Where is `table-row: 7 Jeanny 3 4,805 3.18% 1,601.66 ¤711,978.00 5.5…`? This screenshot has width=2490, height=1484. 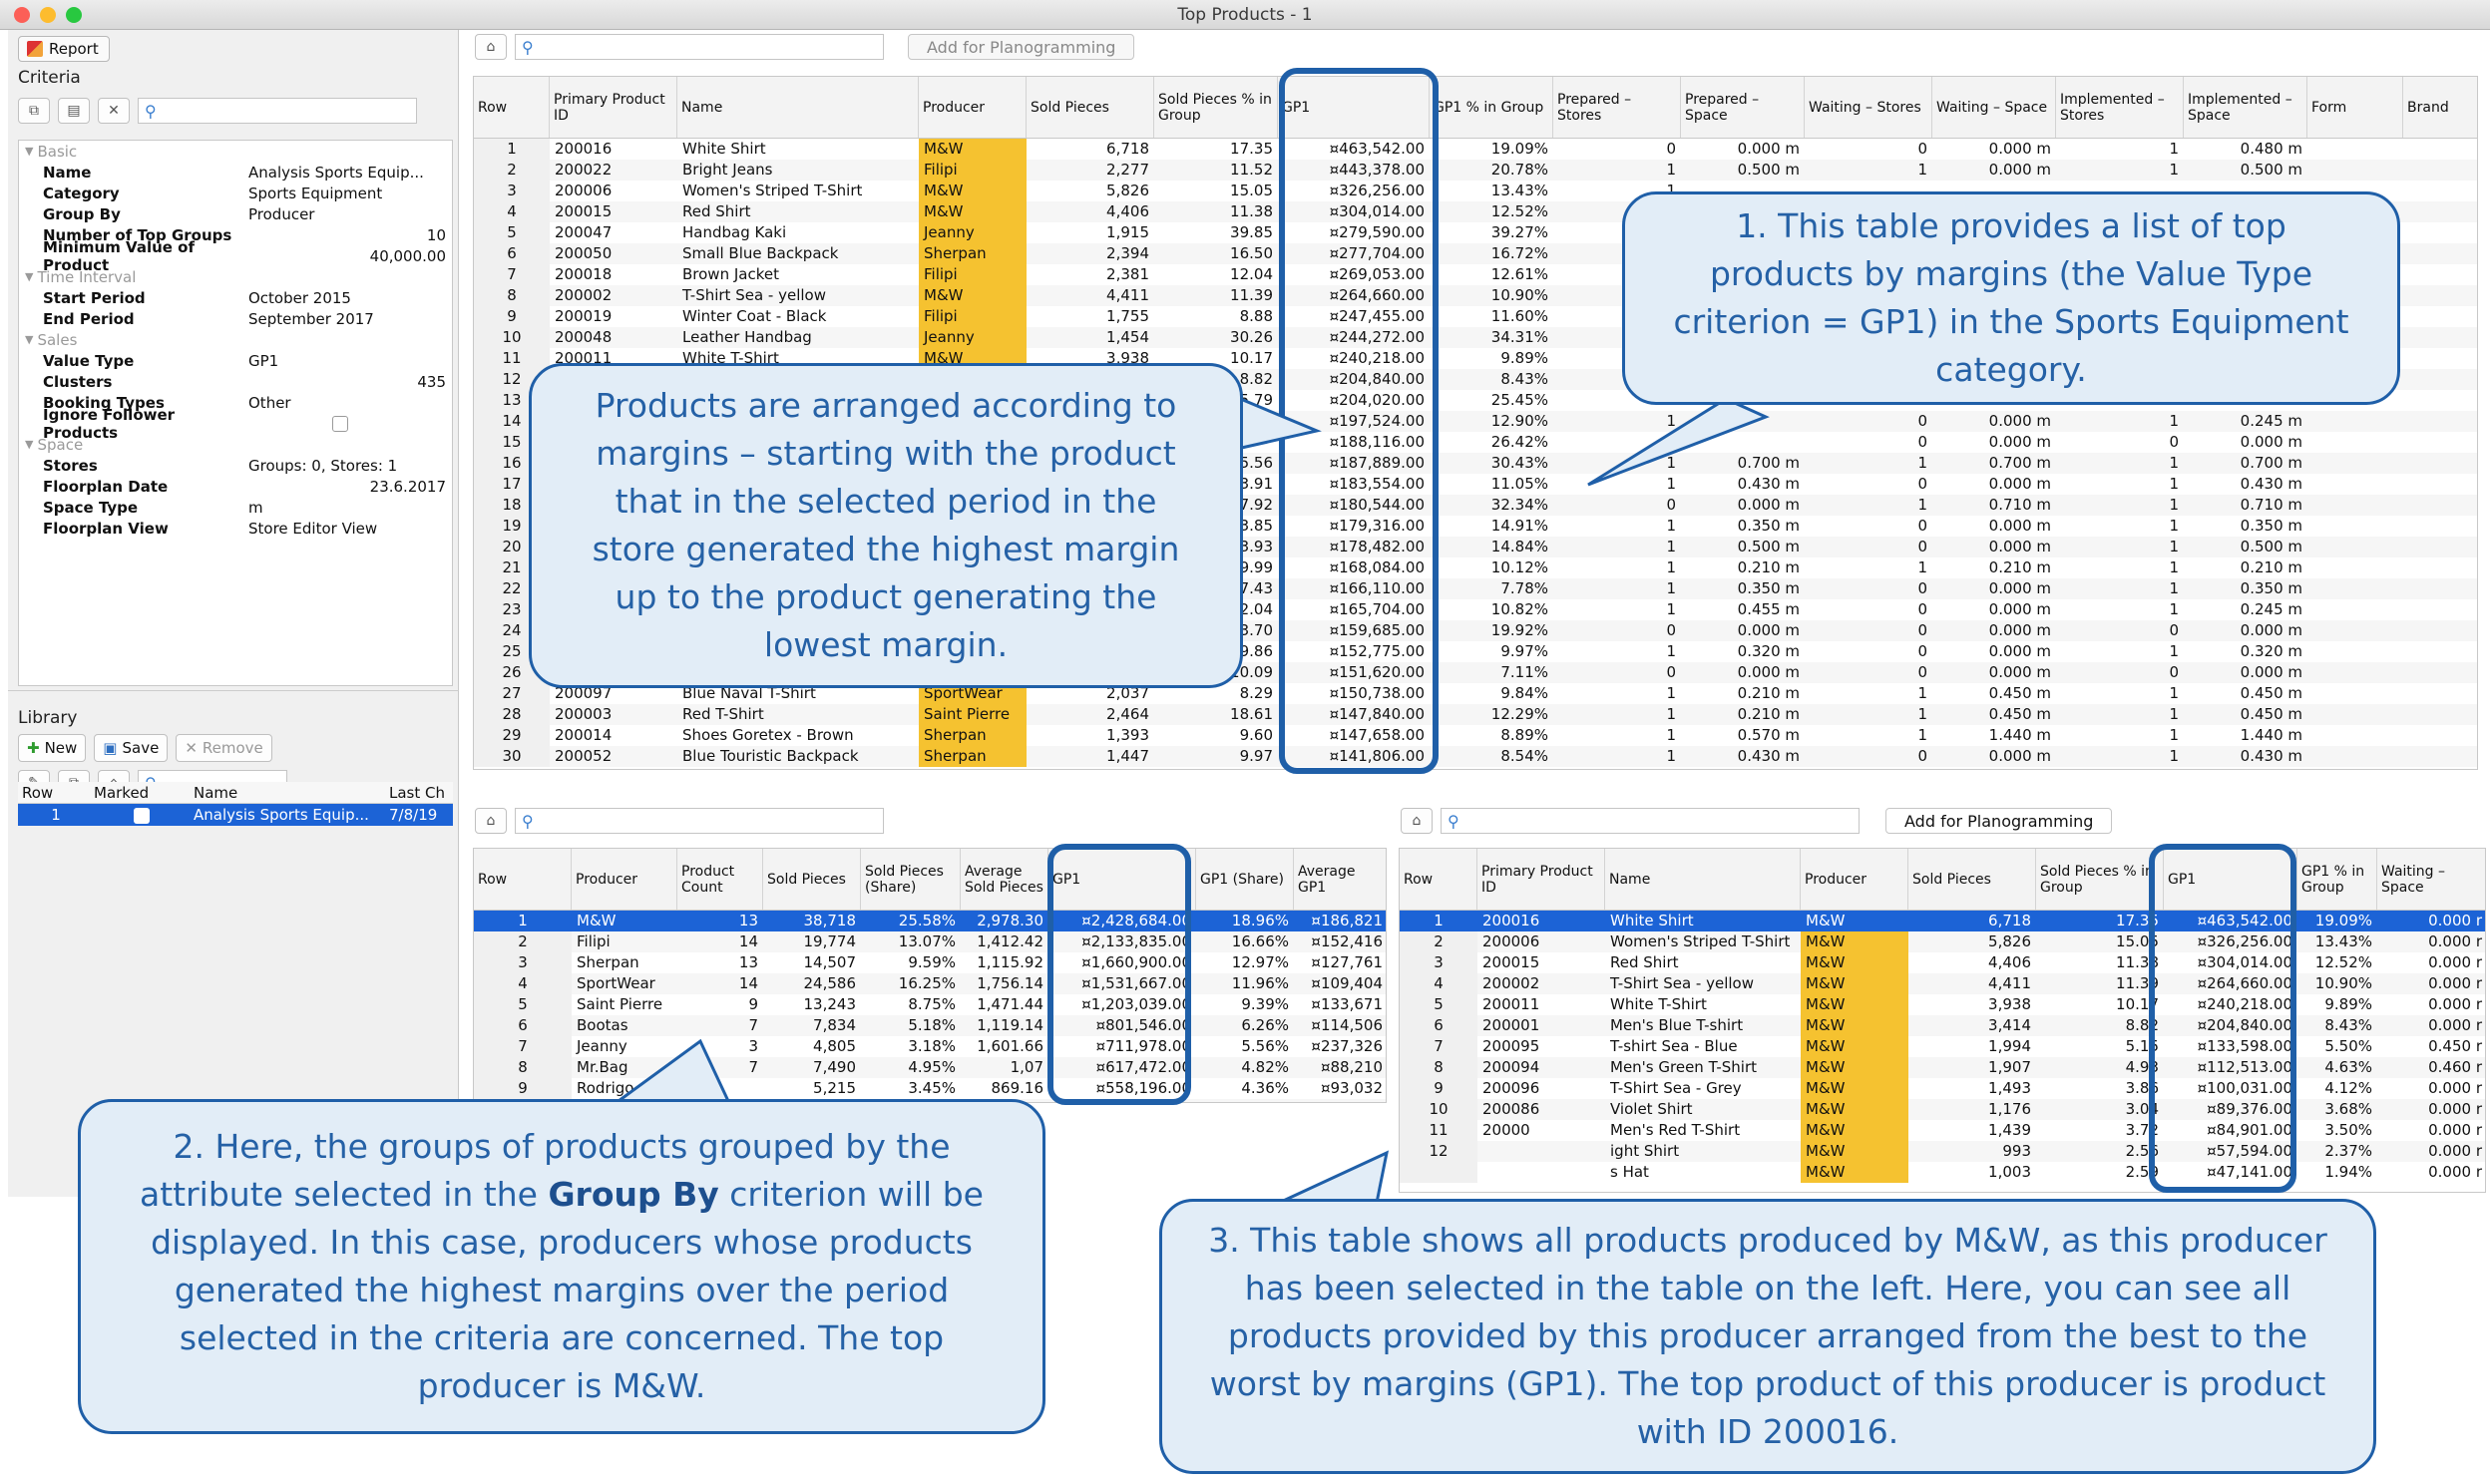 table-row: 7 Jeanny 3 4,805 3.18% 1,601.66 ¤711,978.00 5.5… is located at coordinates (930, 1046).